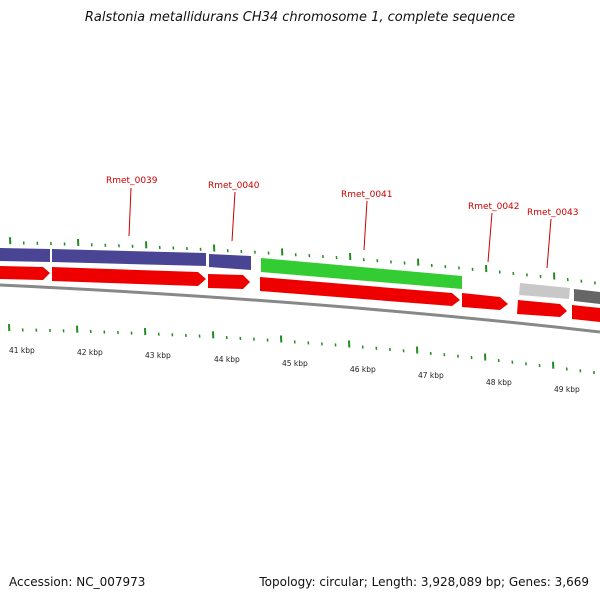  What do you see at coordinates (301, 349) in the screenshot?
I see `inner-tick-marks` at bounding box center [301, 349].